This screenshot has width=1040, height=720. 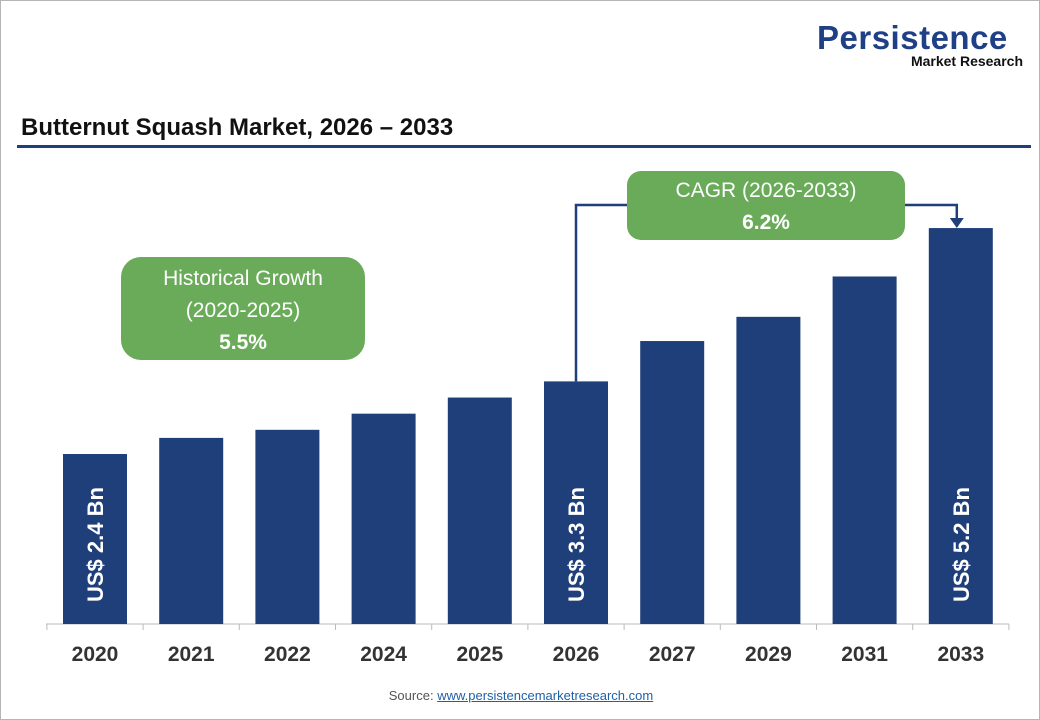 I want to click on x-tick-label: 2024, so click(x=383, y=654).